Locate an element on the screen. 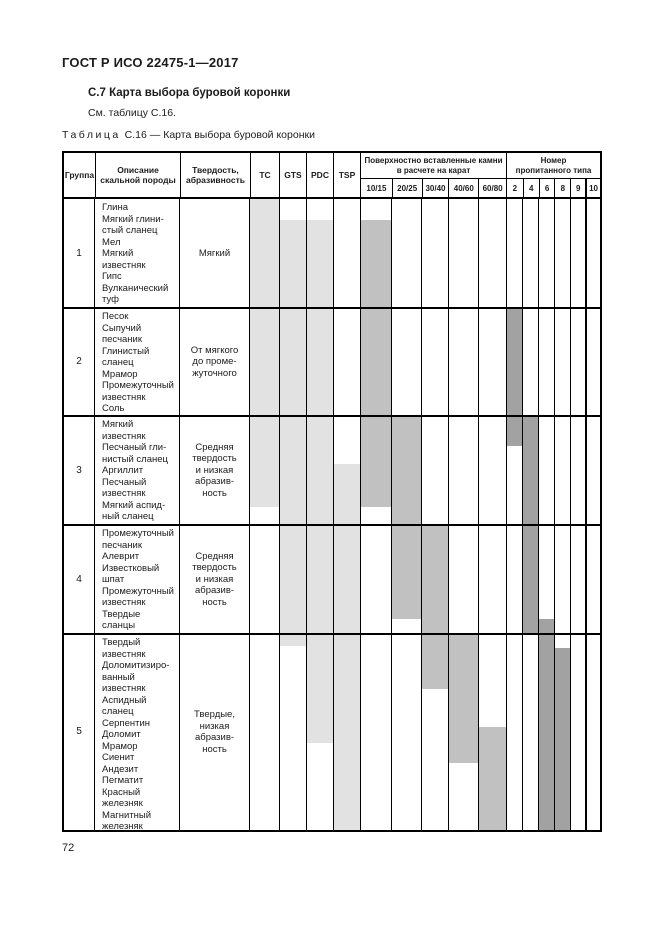 This screenshot has width=661, height=935. header-40-60: 40/60 is located at coordinates (463, 188).